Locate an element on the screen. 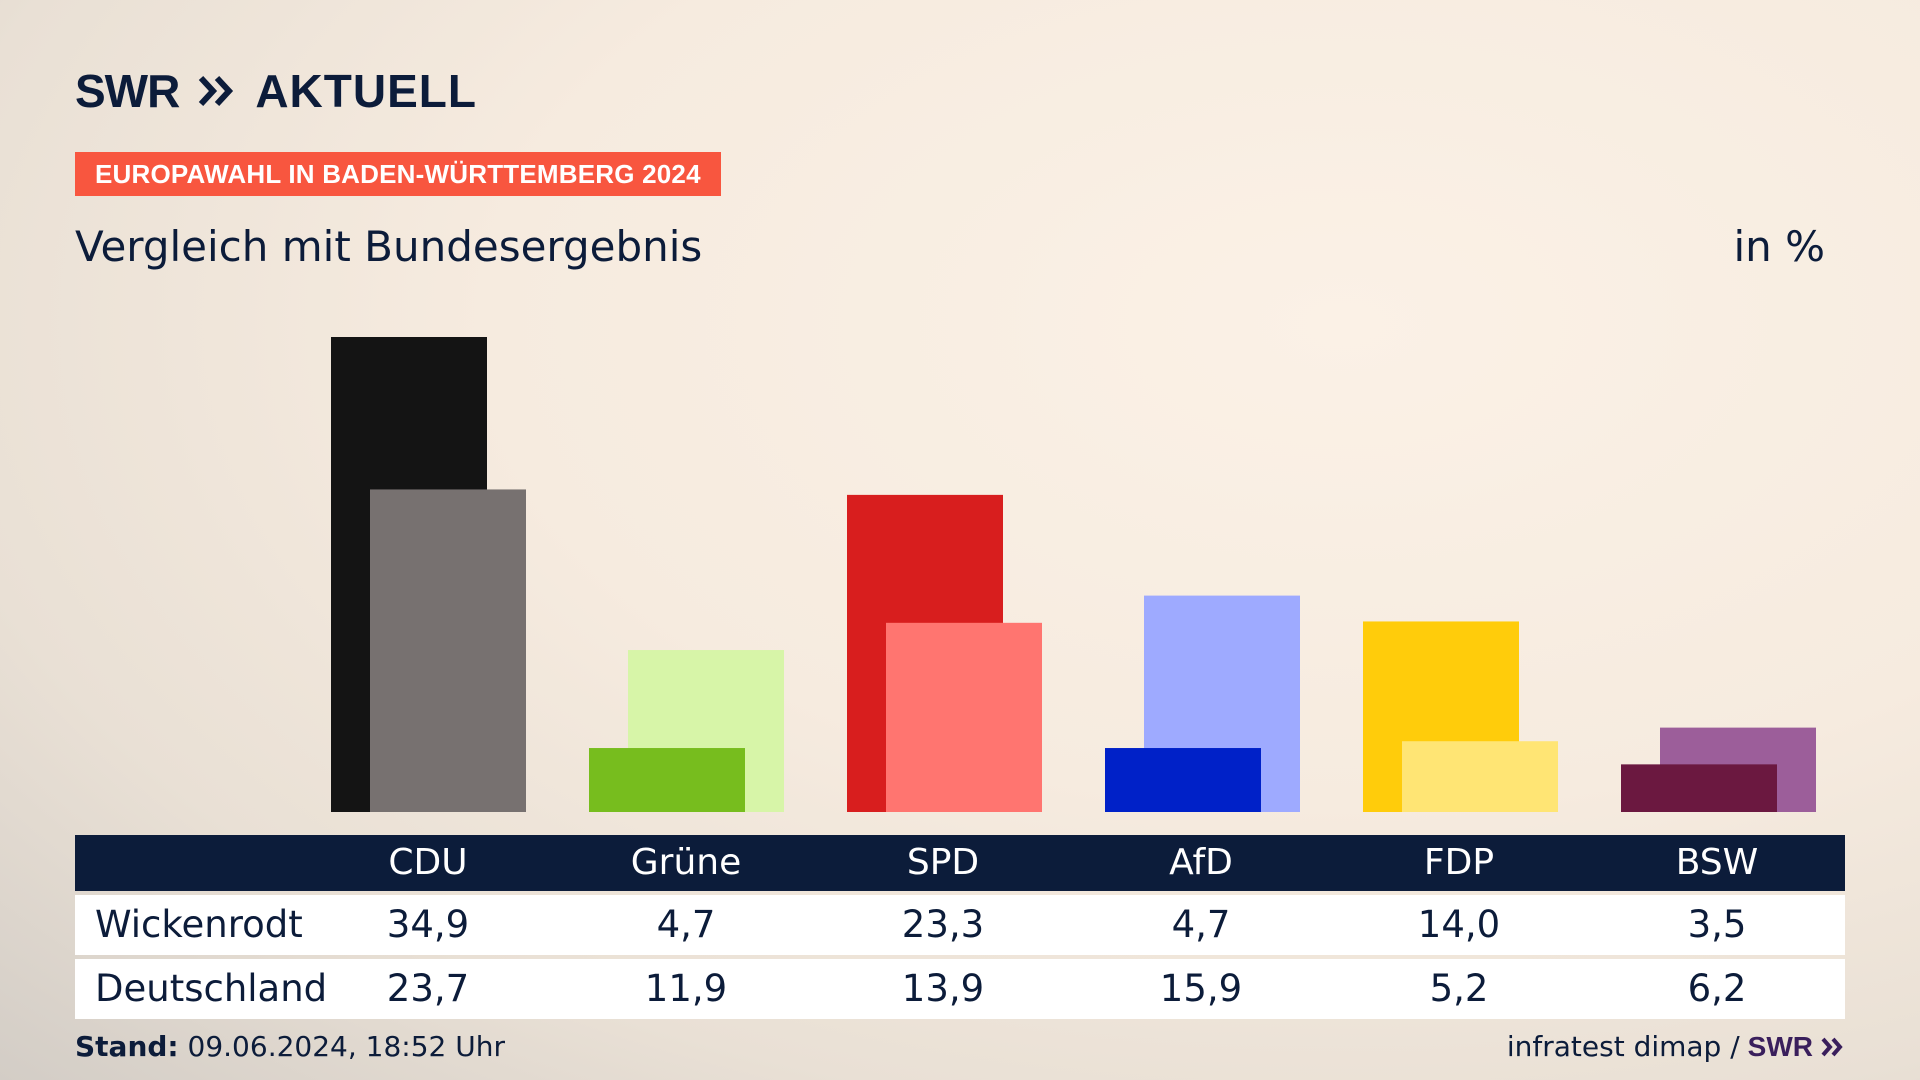  timestamp: Stand: 09.06.2024, 18:52 Uhr is located at coordinates (290, 1046).